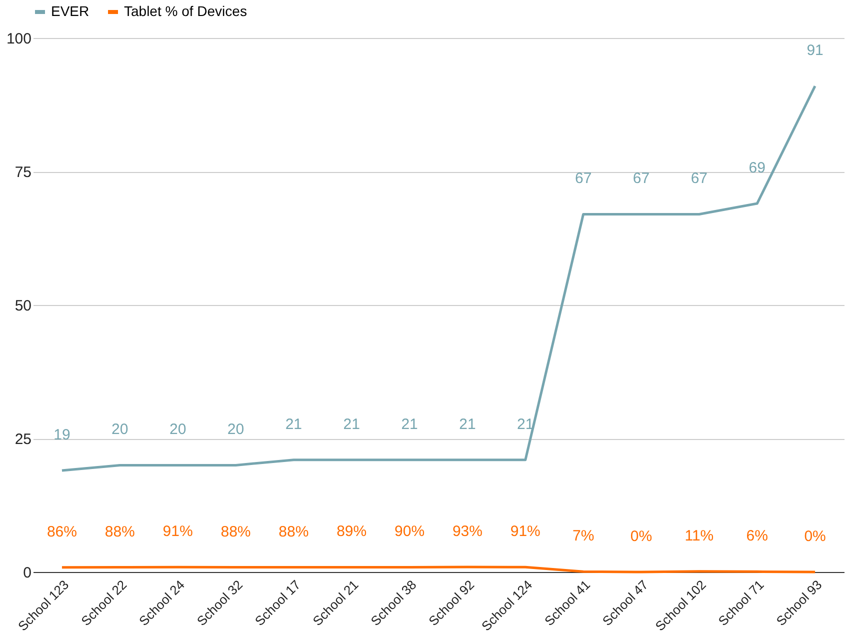 This screenshot has width=849, height=639. What do you see at coordinates (467, 531) in the screenshot?
I see `data-label: 93%` at bounding box center [467, 531].